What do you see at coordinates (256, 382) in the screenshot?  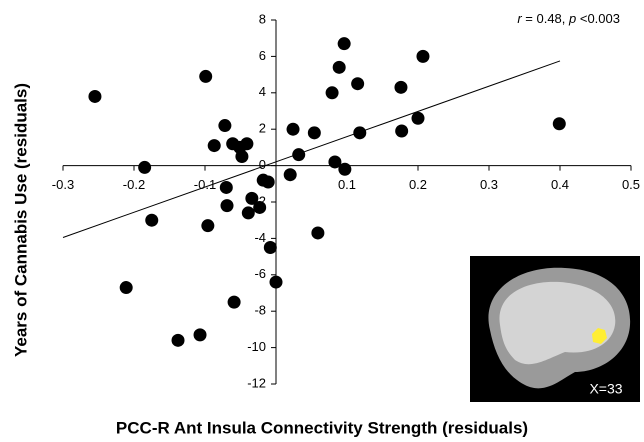 I see `y-tick-label: -12` at bounding box center [256, 382].